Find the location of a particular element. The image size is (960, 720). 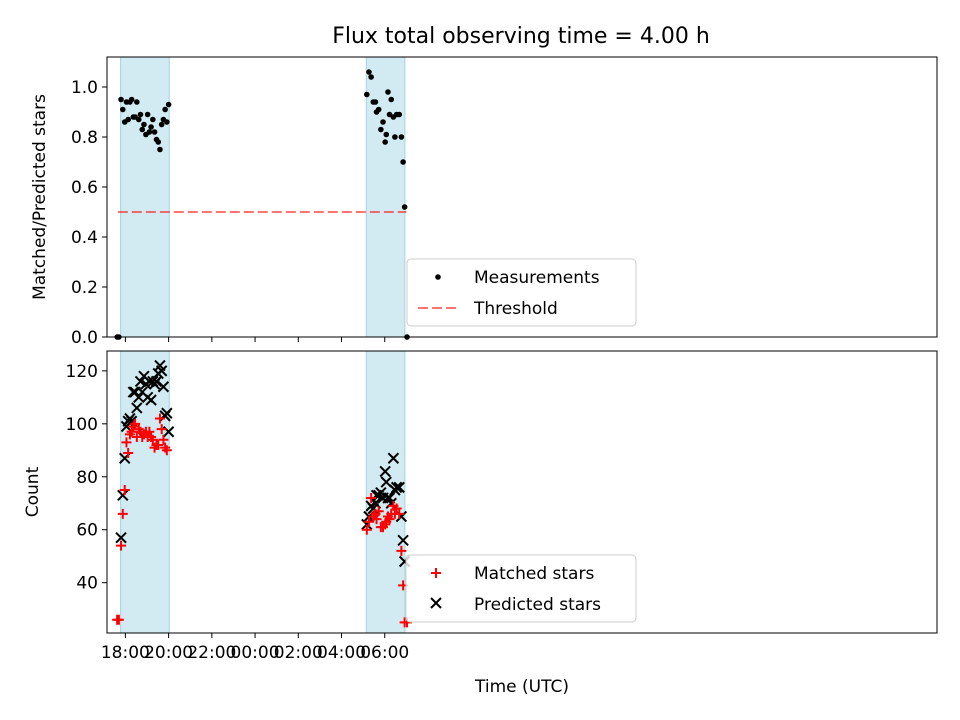

x-tick-label: 02:00 is located at coordinates (298, 653).